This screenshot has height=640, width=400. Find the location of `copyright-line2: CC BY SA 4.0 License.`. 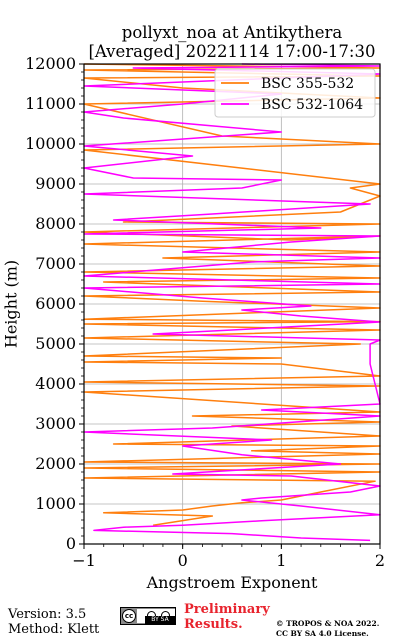

copyright-line2: CC BY SA 4.0 License. is located at coordinates (322, 633).